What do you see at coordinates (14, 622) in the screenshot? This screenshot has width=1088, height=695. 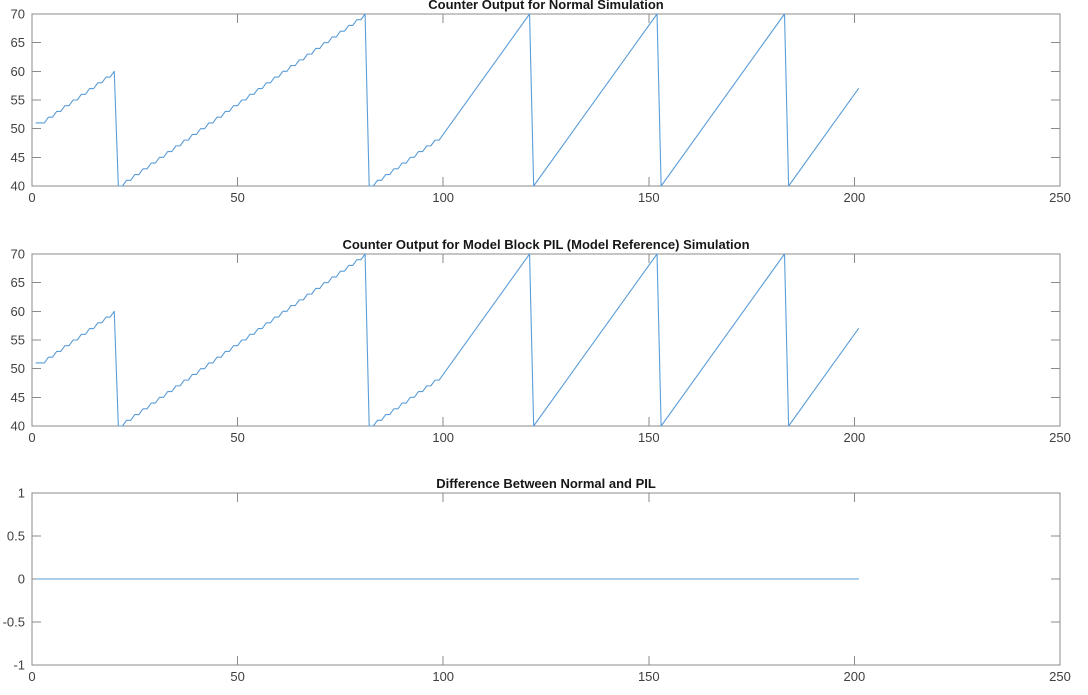 I see `y-tick-label: -0.5` at bounding box center [14, 622].